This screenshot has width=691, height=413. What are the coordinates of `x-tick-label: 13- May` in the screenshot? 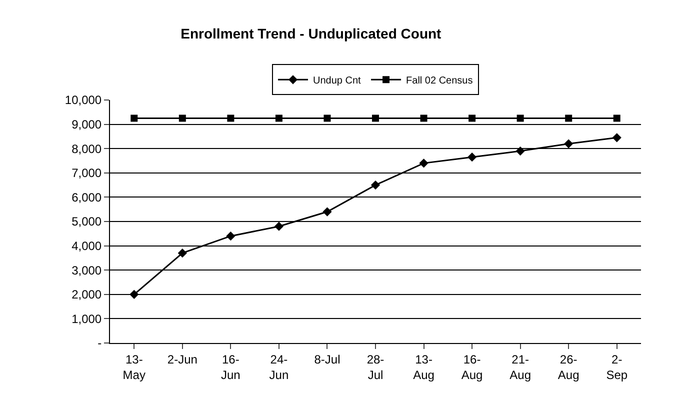 It's located at (134, 367).